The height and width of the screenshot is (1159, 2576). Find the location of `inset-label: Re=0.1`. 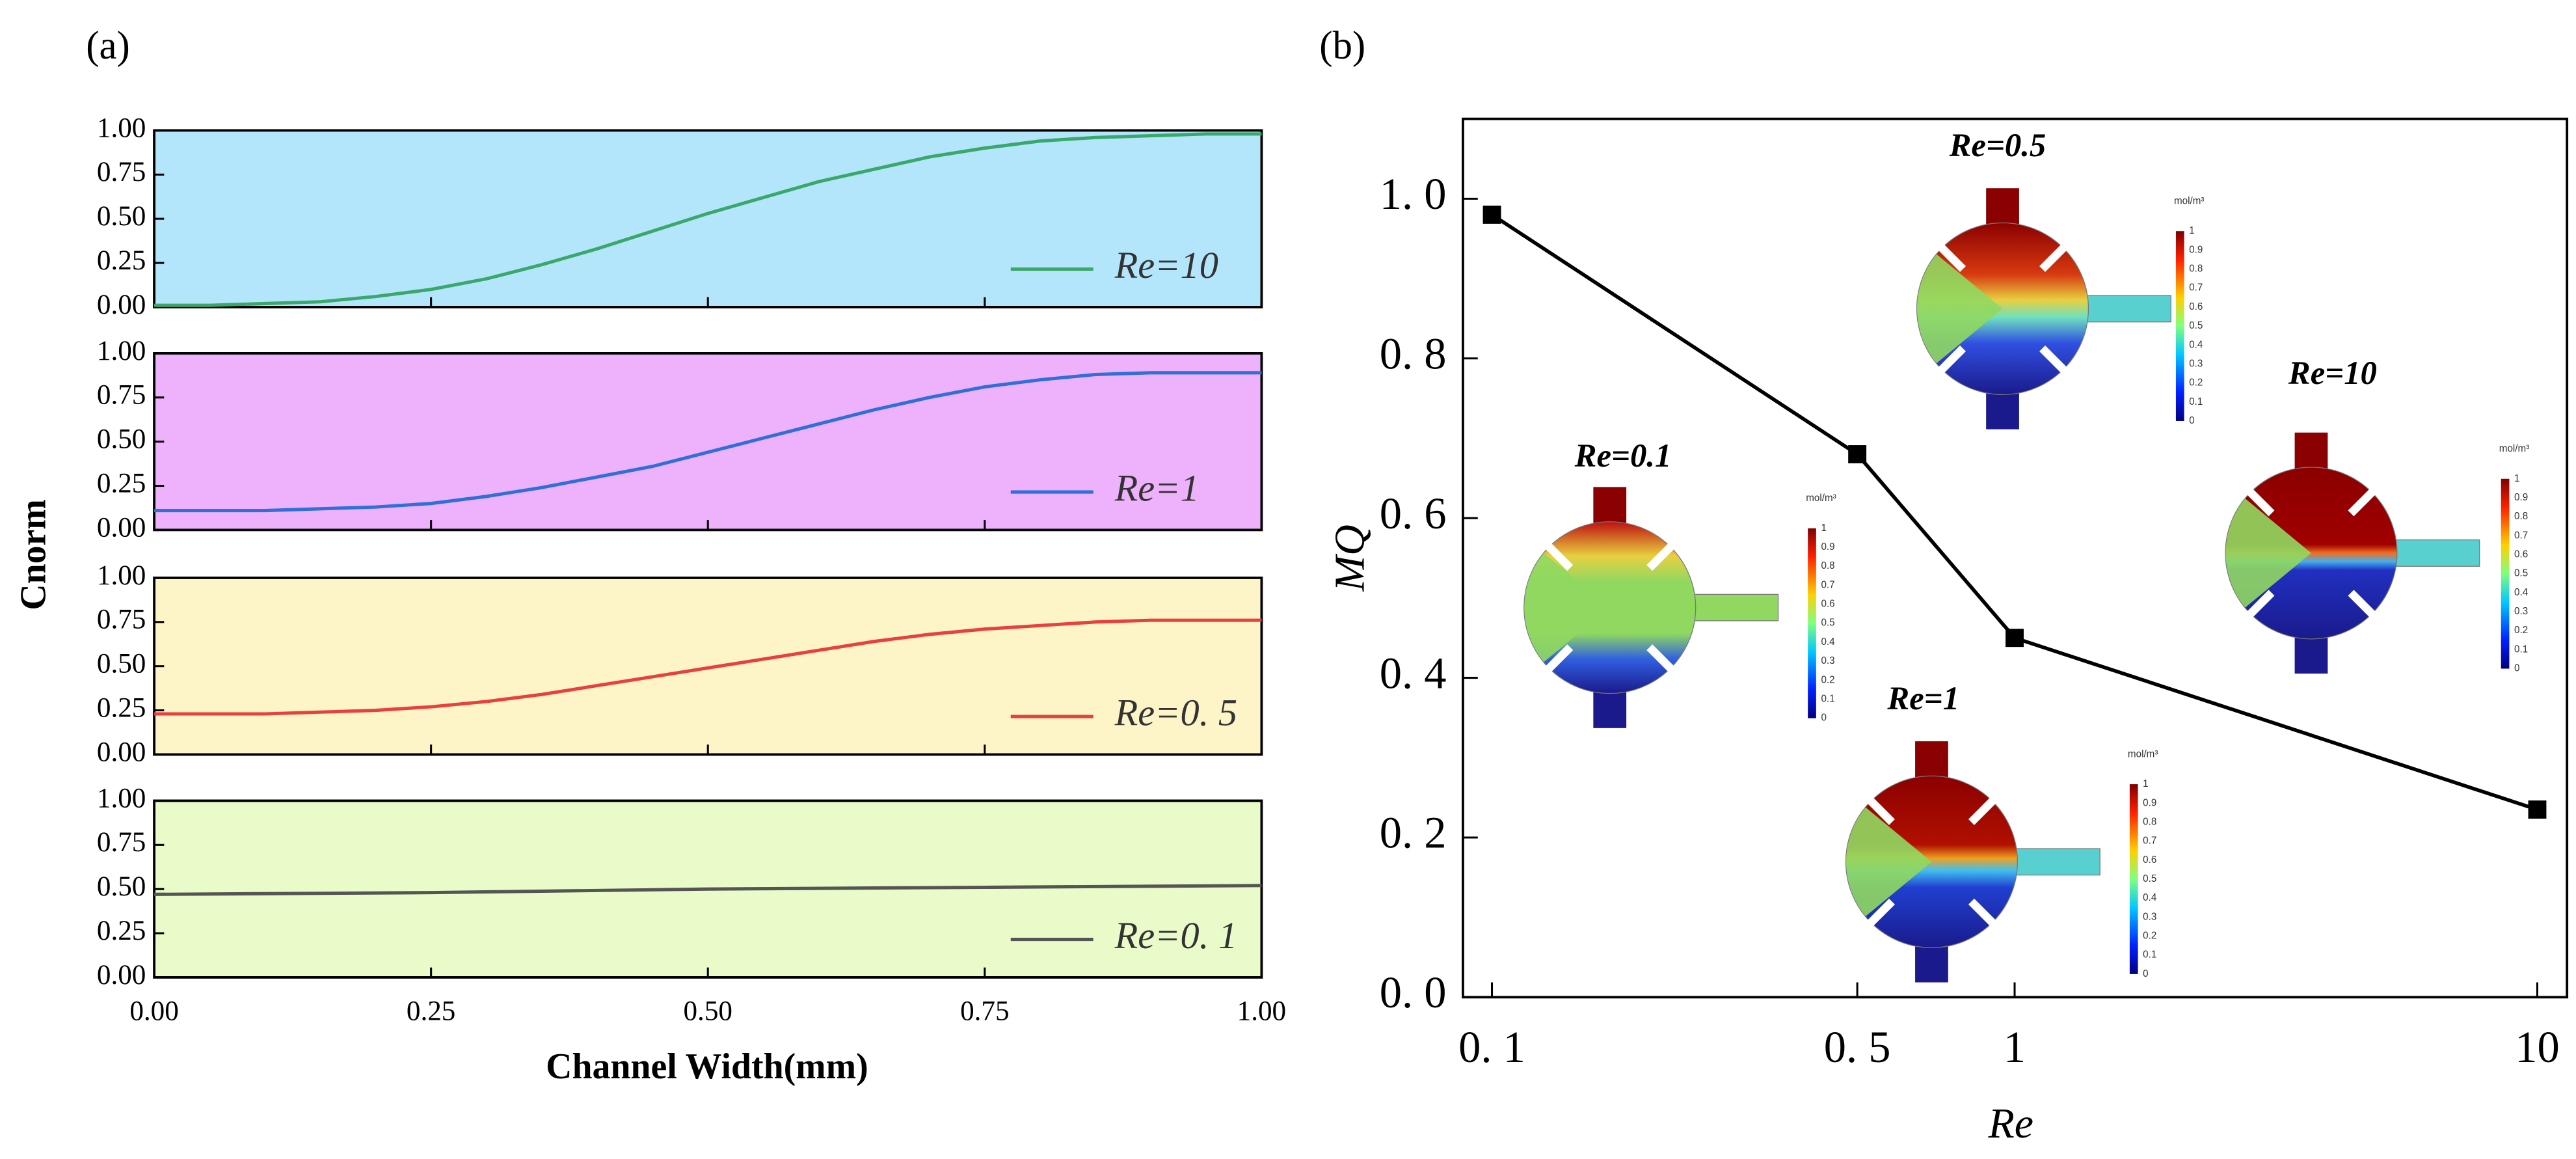

inset-label: Re=0.1 is located at coordinates (1623, 456).